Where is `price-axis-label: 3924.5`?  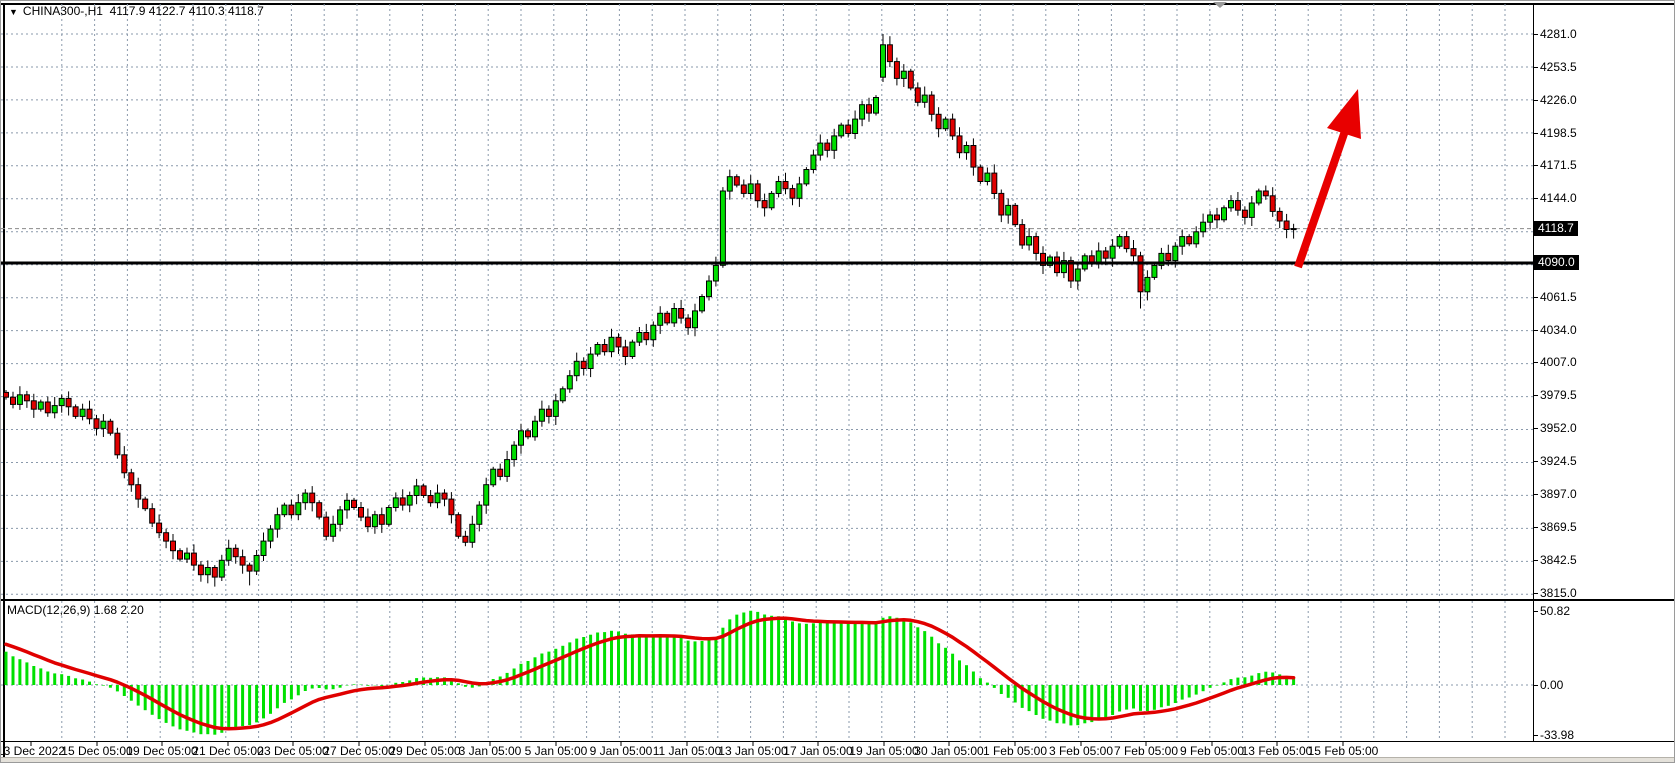
price-axis-label: 3924.5 is located at coordinates (1558, 461).